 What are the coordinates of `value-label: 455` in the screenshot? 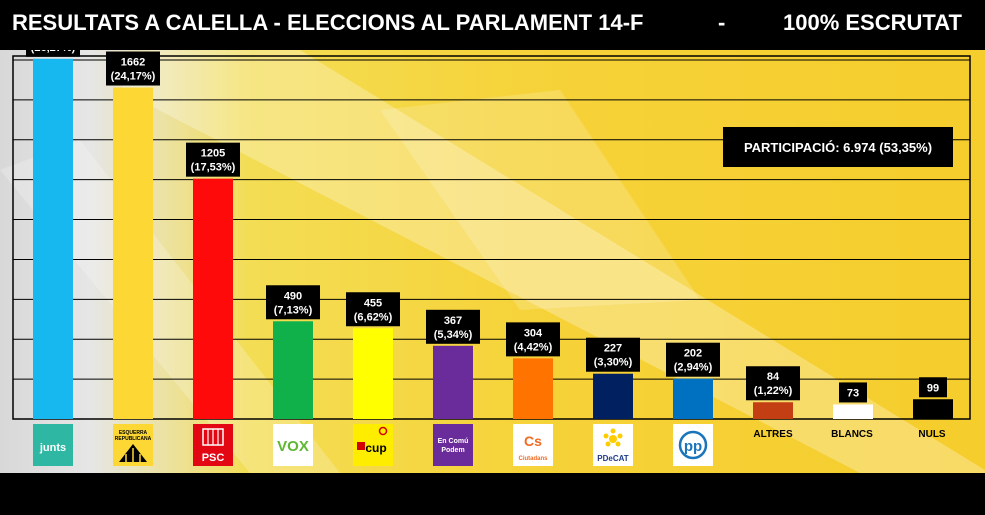 It's located at (373, 303).